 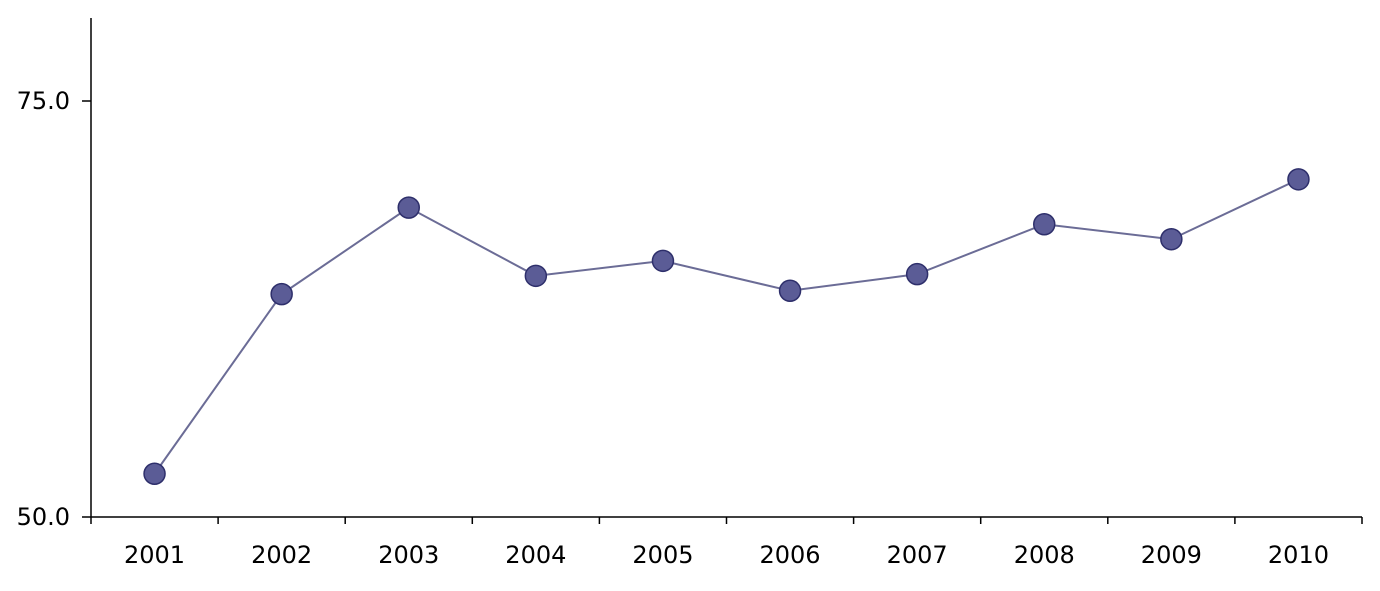 I want to click on y-tick-label: 75.0, so click(x=43, y=101).